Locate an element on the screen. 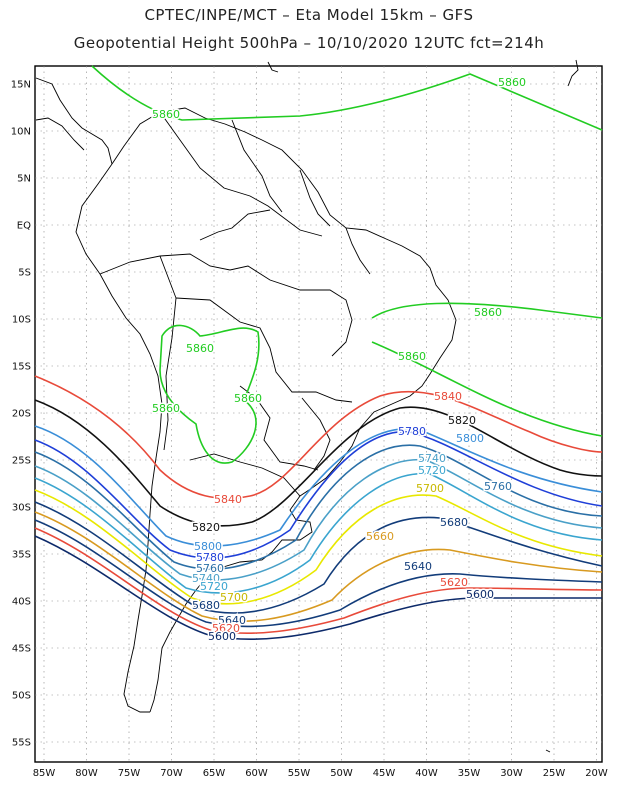 Image resolution: width=618 pixels, height=800 pixels. lon-tick-label: 35W is located at coordinates (469, 773).